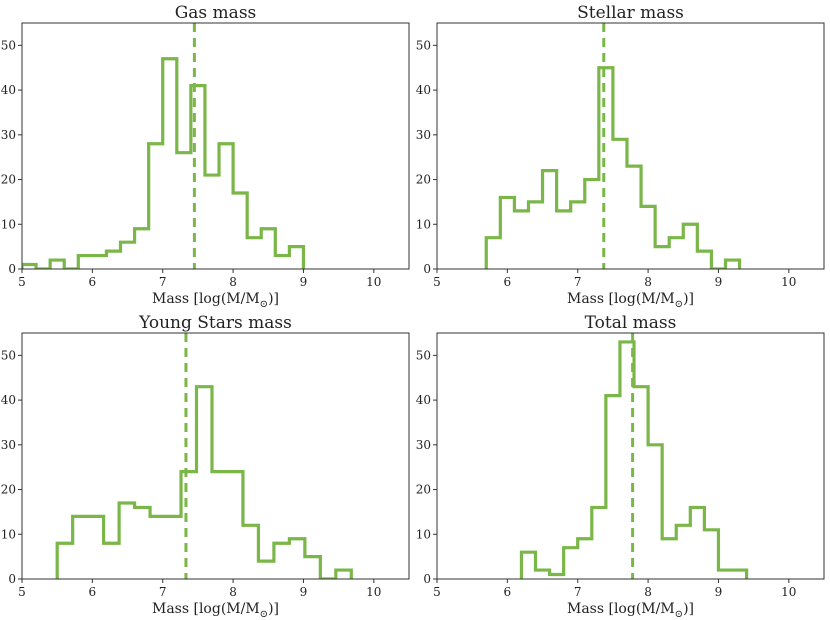 The image size is (830, 620). What do you see at coordinates (216, 13) in the screenshot?
I see `subplot-title: Gas mass` at bounding box center [216, 13].